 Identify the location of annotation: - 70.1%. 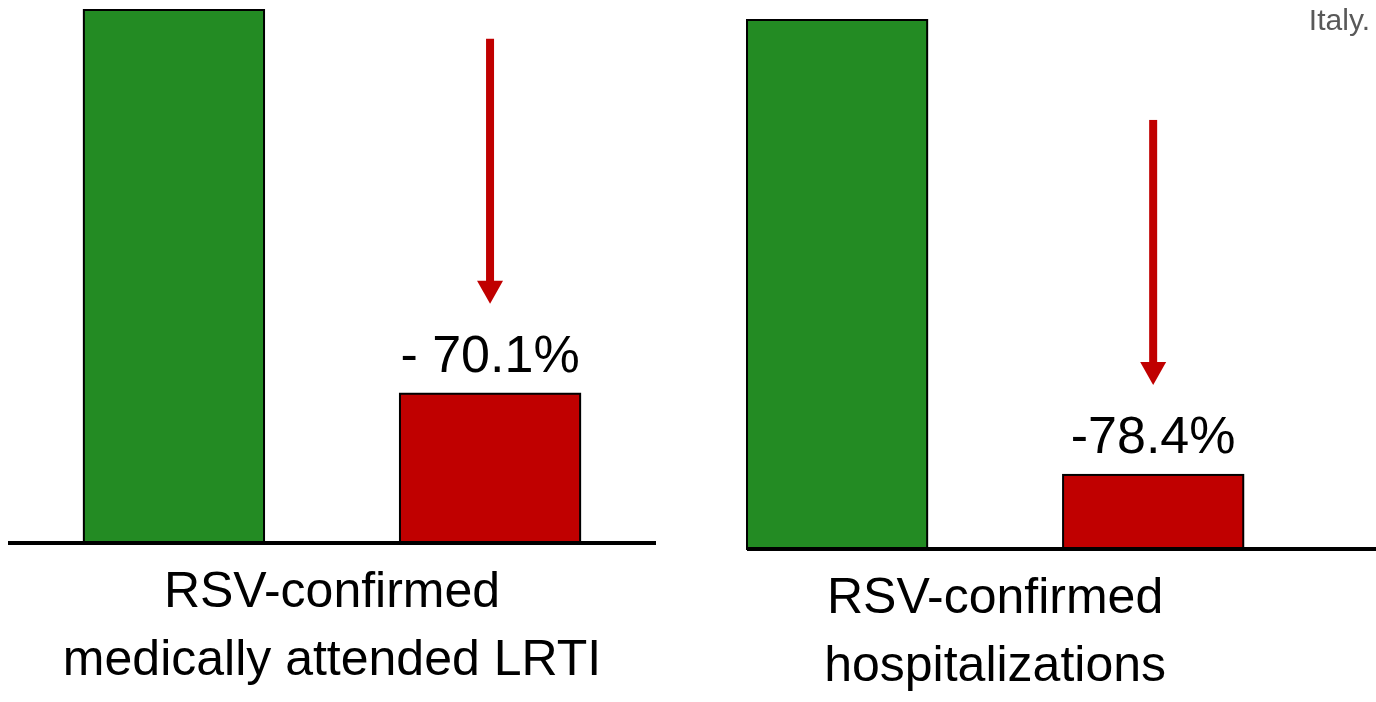
(490, 353).